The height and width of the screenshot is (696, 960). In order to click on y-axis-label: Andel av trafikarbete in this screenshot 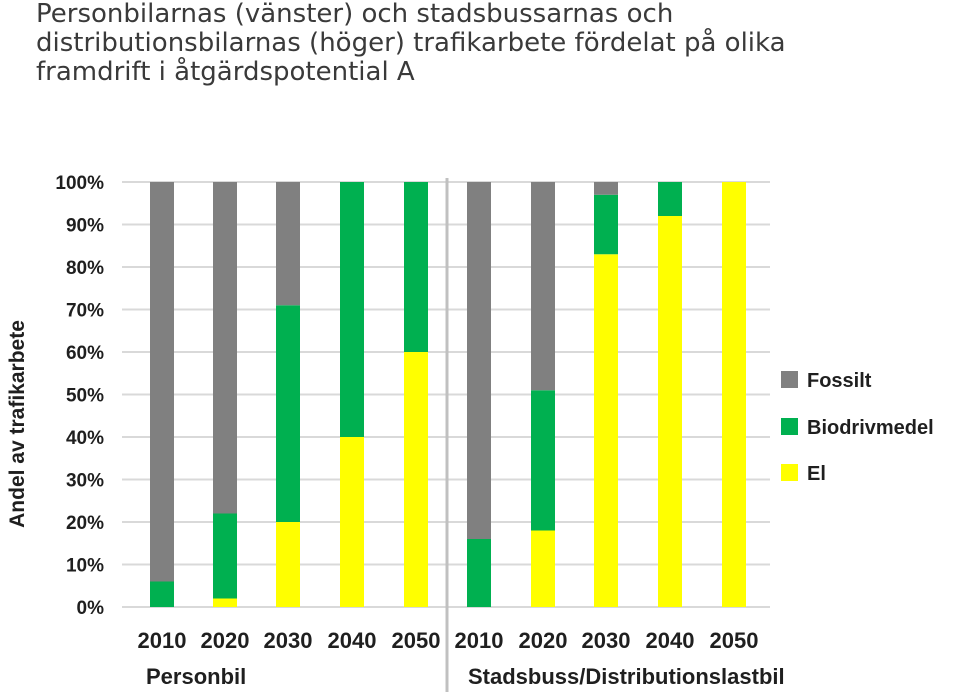, I will do `click(17, 424)`.